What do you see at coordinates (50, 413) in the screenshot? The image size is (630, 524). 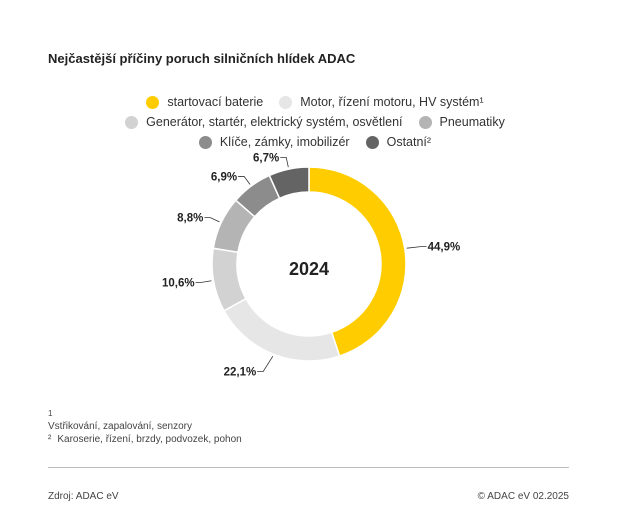 I see `footnote-mark: 1` at bounding box center [50, 413].